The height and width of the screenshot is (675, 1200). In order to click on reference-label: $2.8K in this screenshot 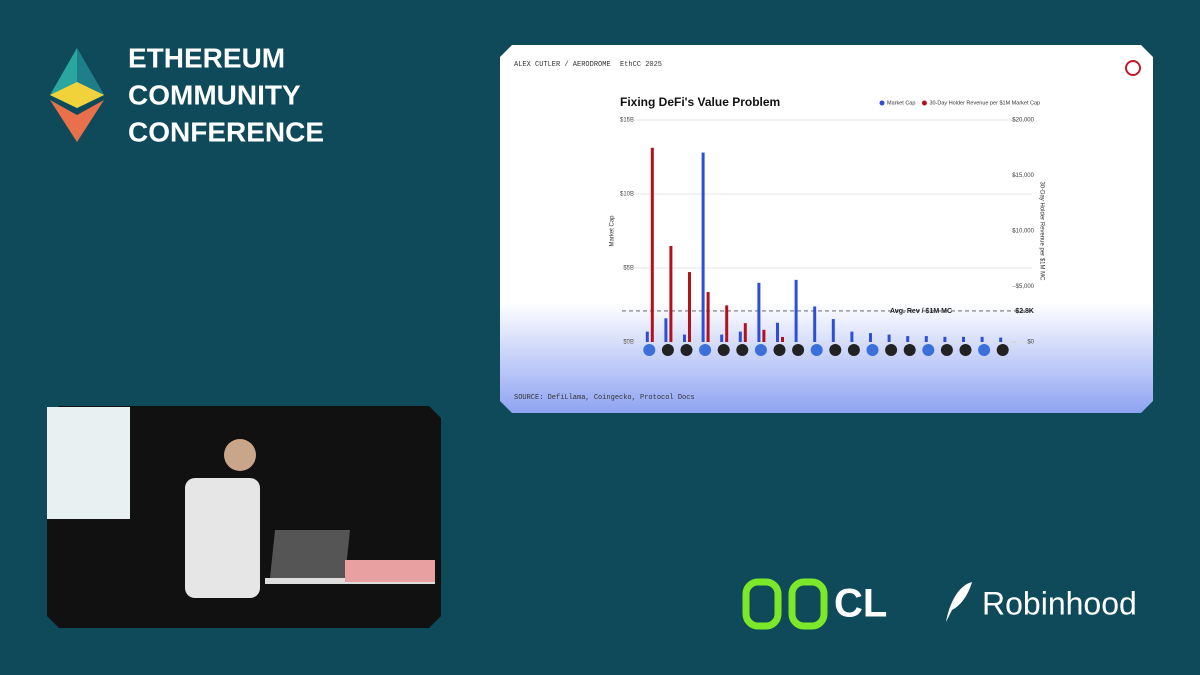, I will do `click(1024, 311)`.